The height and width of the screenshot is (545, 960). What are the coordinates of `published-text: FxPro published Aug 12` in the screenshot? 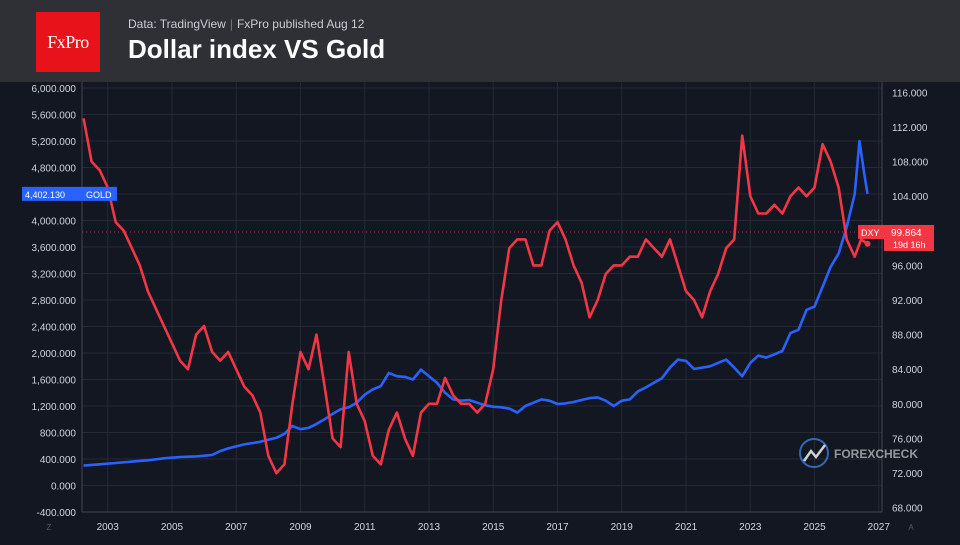 It's located at (300, 24).